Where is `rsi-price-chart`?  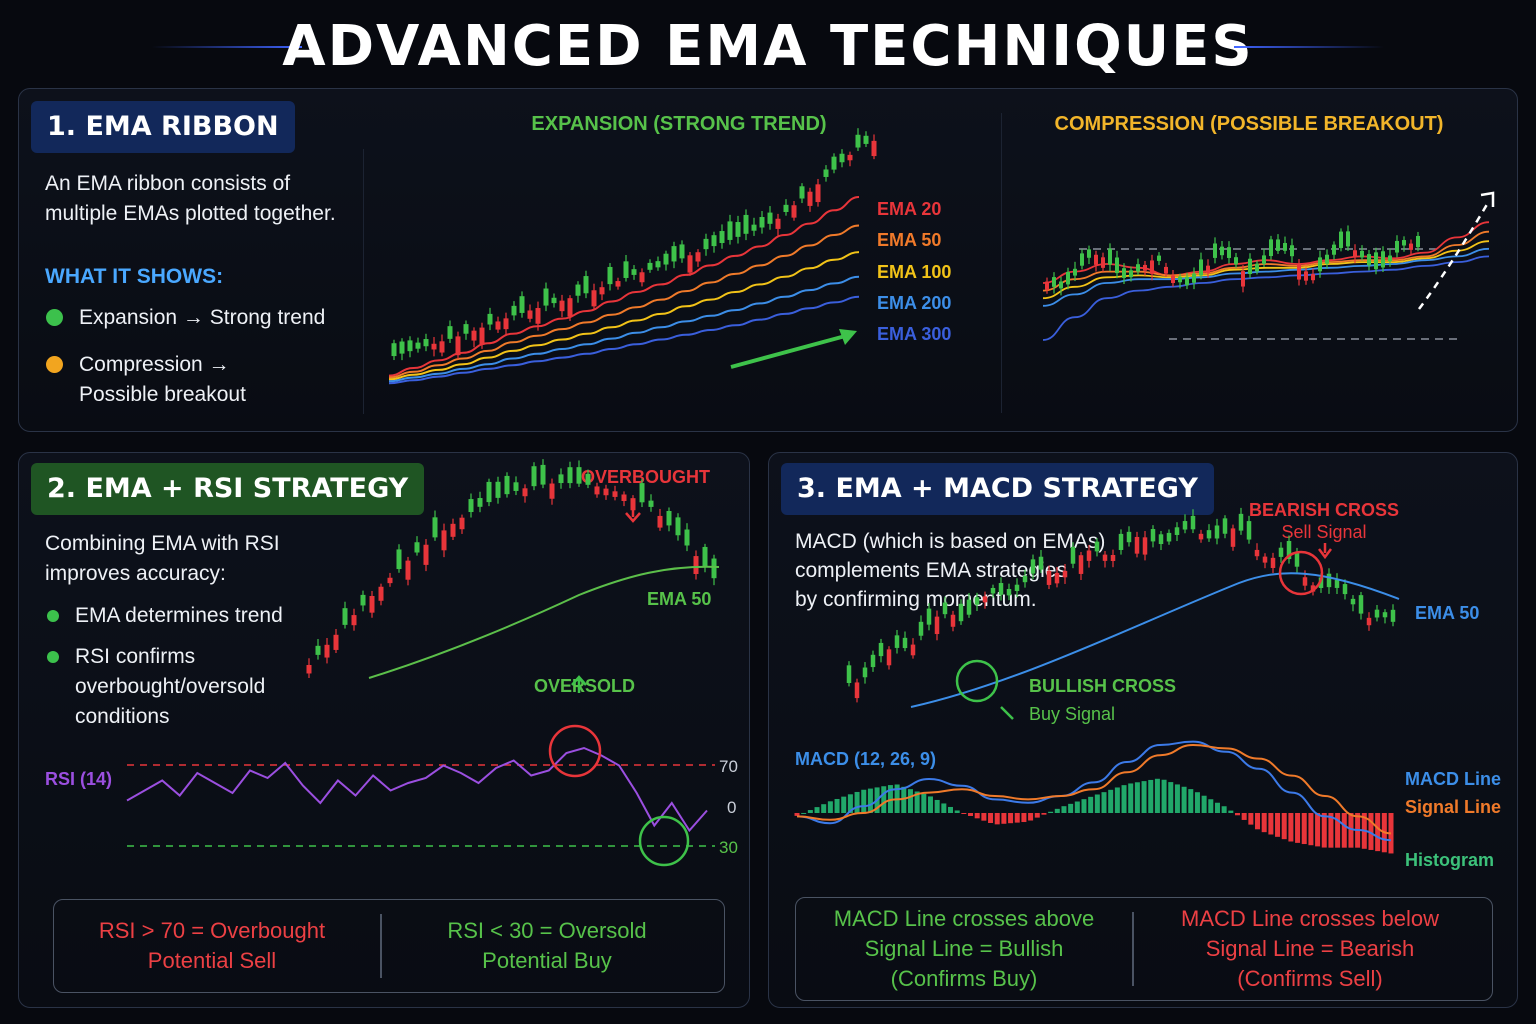 rsi-price-chart is located at coordinates (513, 569).